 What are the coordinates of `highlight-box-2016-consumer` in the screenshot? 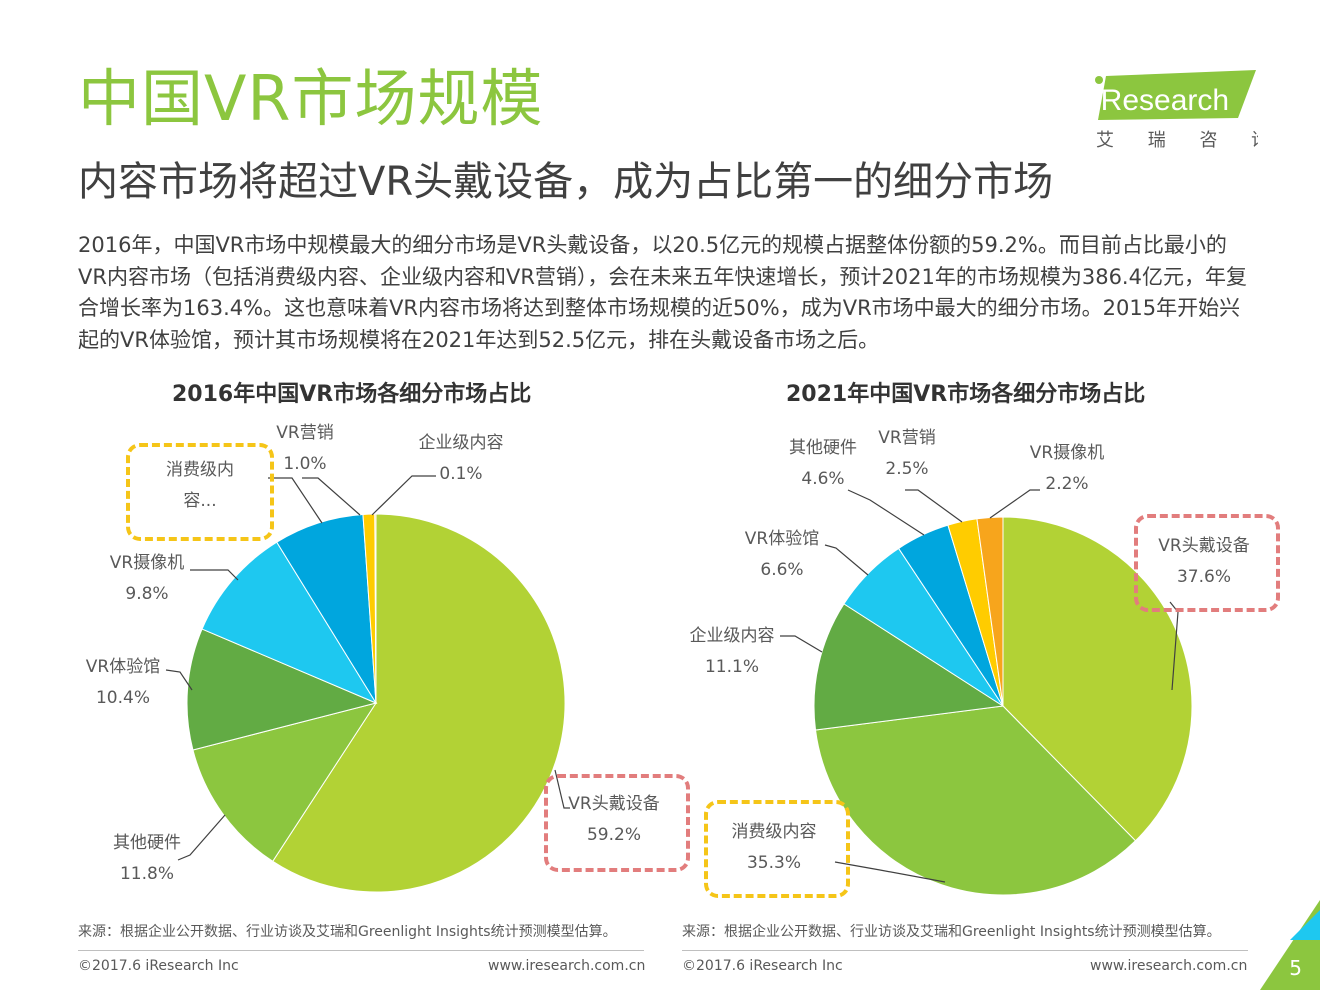 It's located at (200, 492).